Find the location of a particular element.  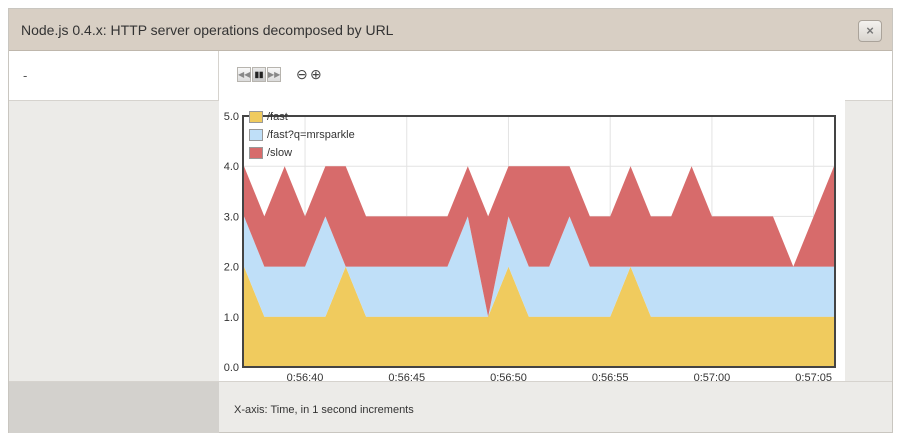

left-panel is located at coordinates (114, 240).